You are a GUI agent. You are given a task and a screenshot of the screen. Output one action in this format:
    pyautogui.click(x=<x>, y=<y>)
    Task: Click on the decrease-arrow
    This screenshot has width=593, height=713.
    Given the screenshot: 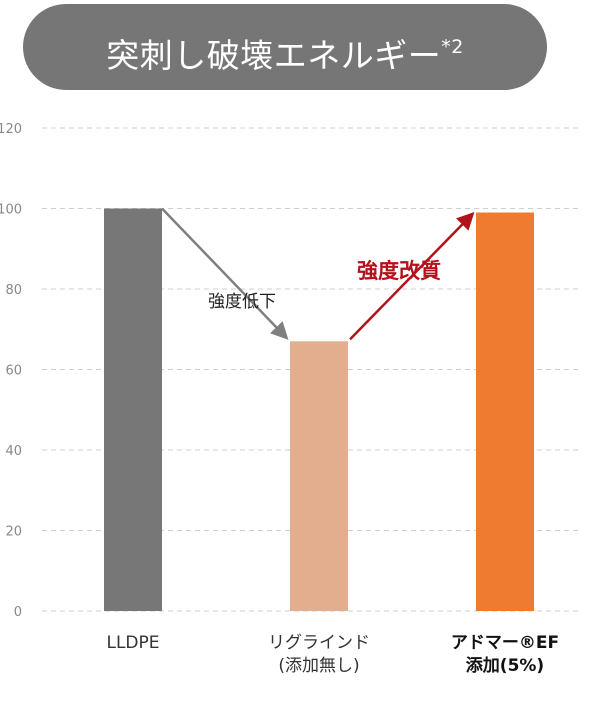 What is the action you would take?
    pyautogui.click(x=225, y=273)
    